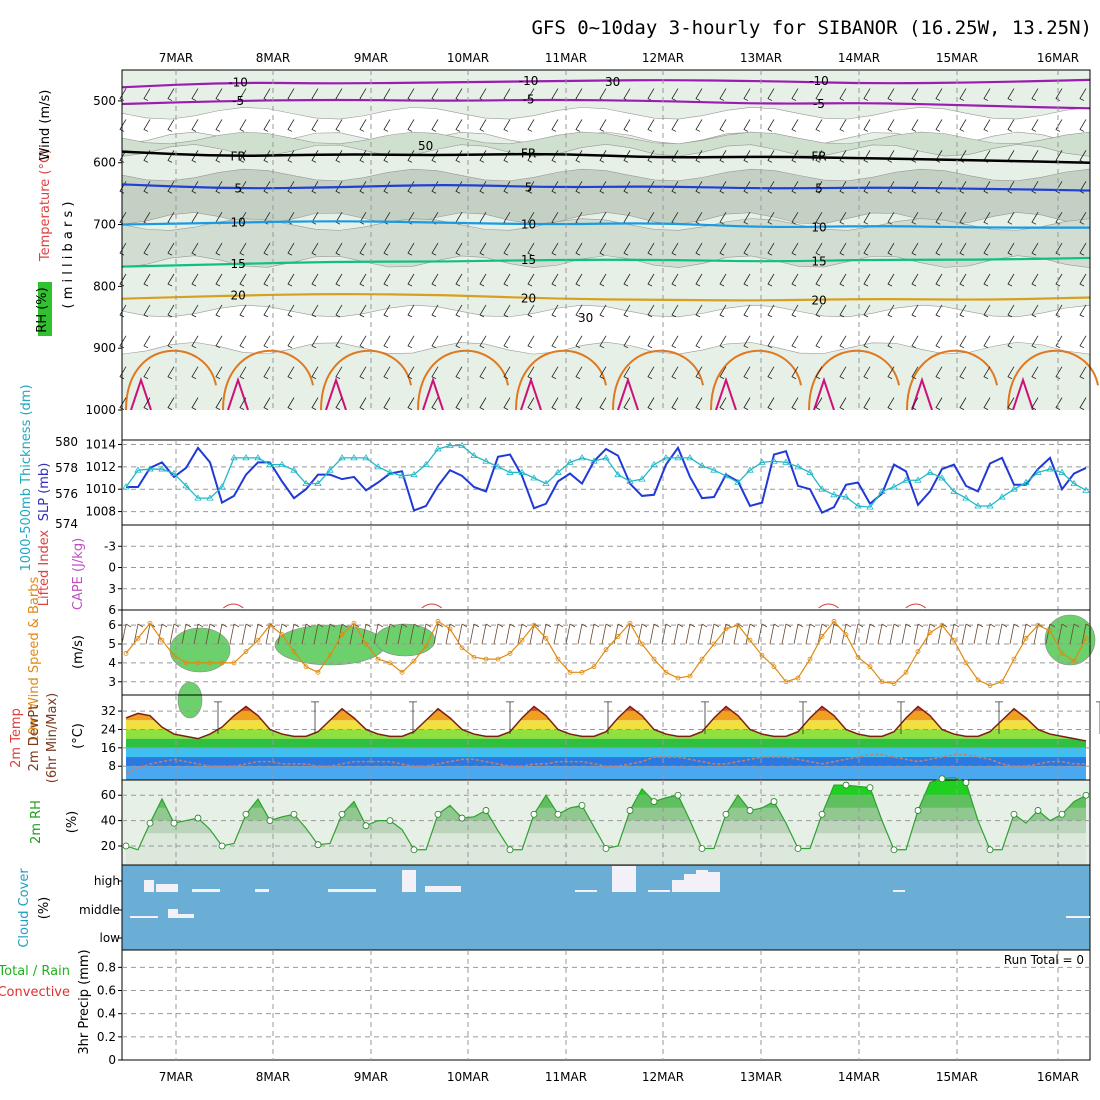 The width and height of the screenshot is (1100, 1100). Describe the element at coordinates (606, 425) in the screenshot. I see `upper-air-gap` at that location.